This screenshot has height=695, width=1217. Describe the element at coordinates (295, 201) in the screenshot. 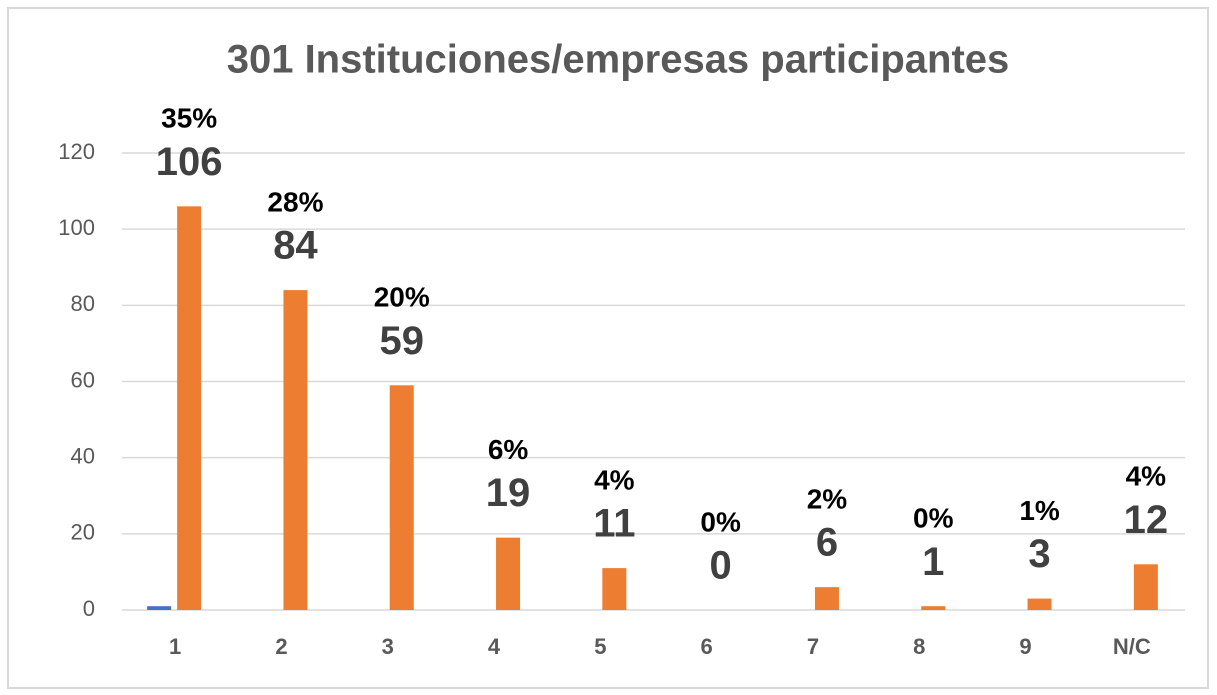

I see `percentage-label: 28%` at that location.